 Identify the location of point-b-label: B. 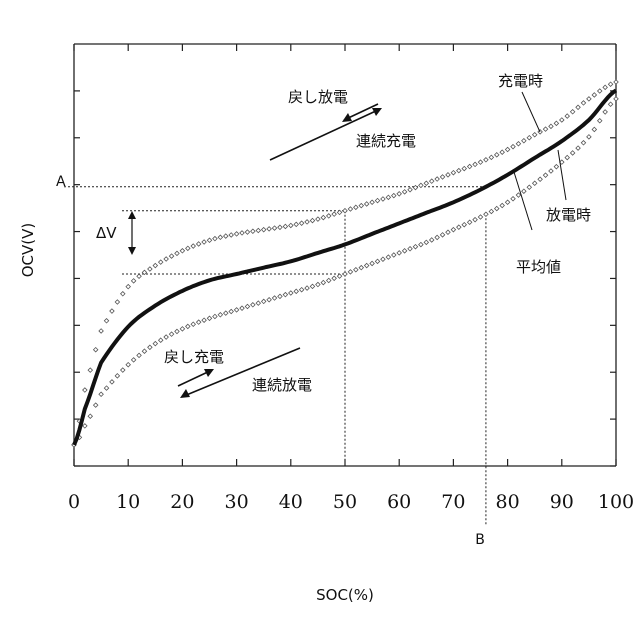
(480, 540).